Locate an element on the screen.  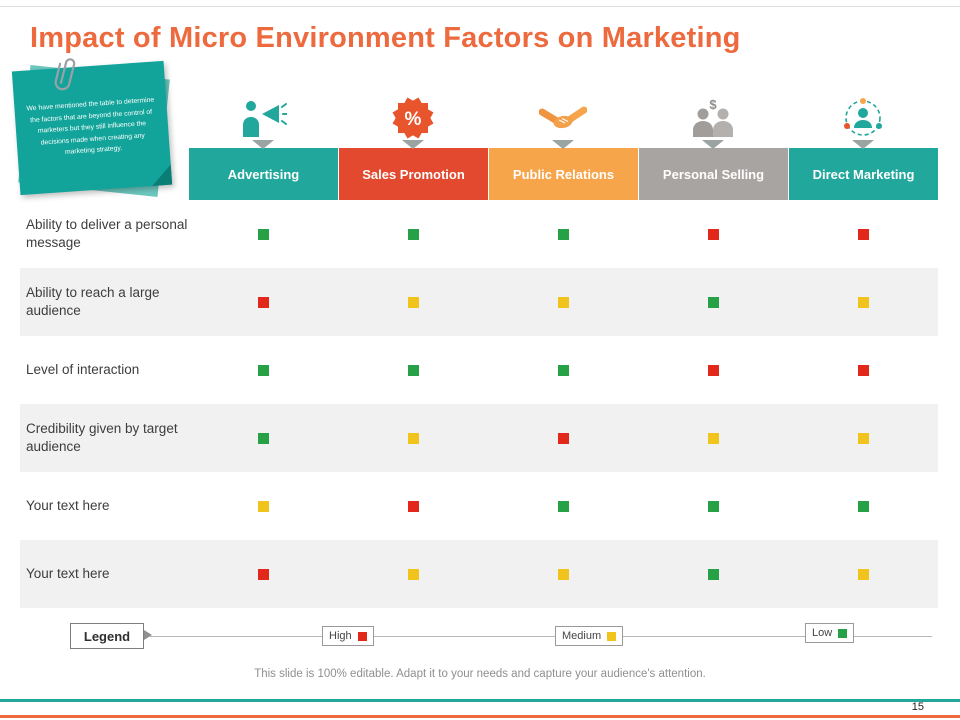
legend-item-low: Low is located at coordinates (830, 633).